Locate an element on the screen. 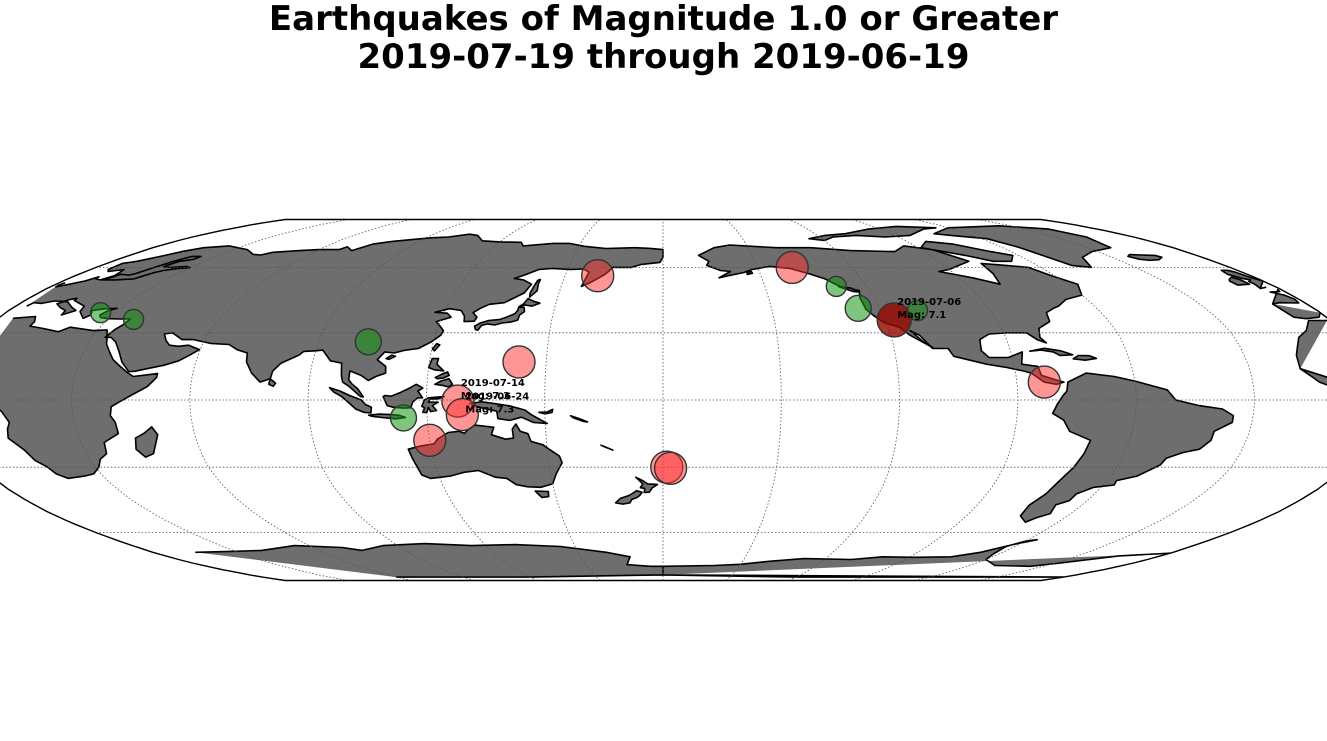  earthquake-label-date: 2019-07-14 is located at coordinates (493, 383).